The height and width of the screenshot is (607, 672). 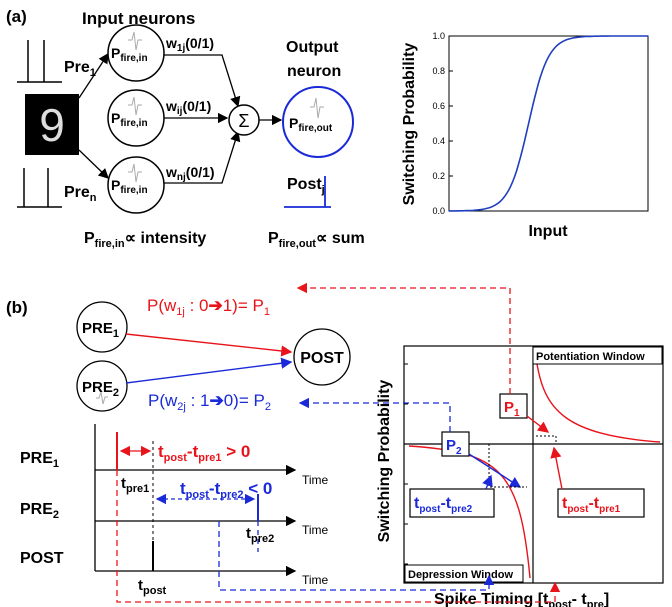 I want to click on output-title-line1: Output, so click(x=312, y=47).